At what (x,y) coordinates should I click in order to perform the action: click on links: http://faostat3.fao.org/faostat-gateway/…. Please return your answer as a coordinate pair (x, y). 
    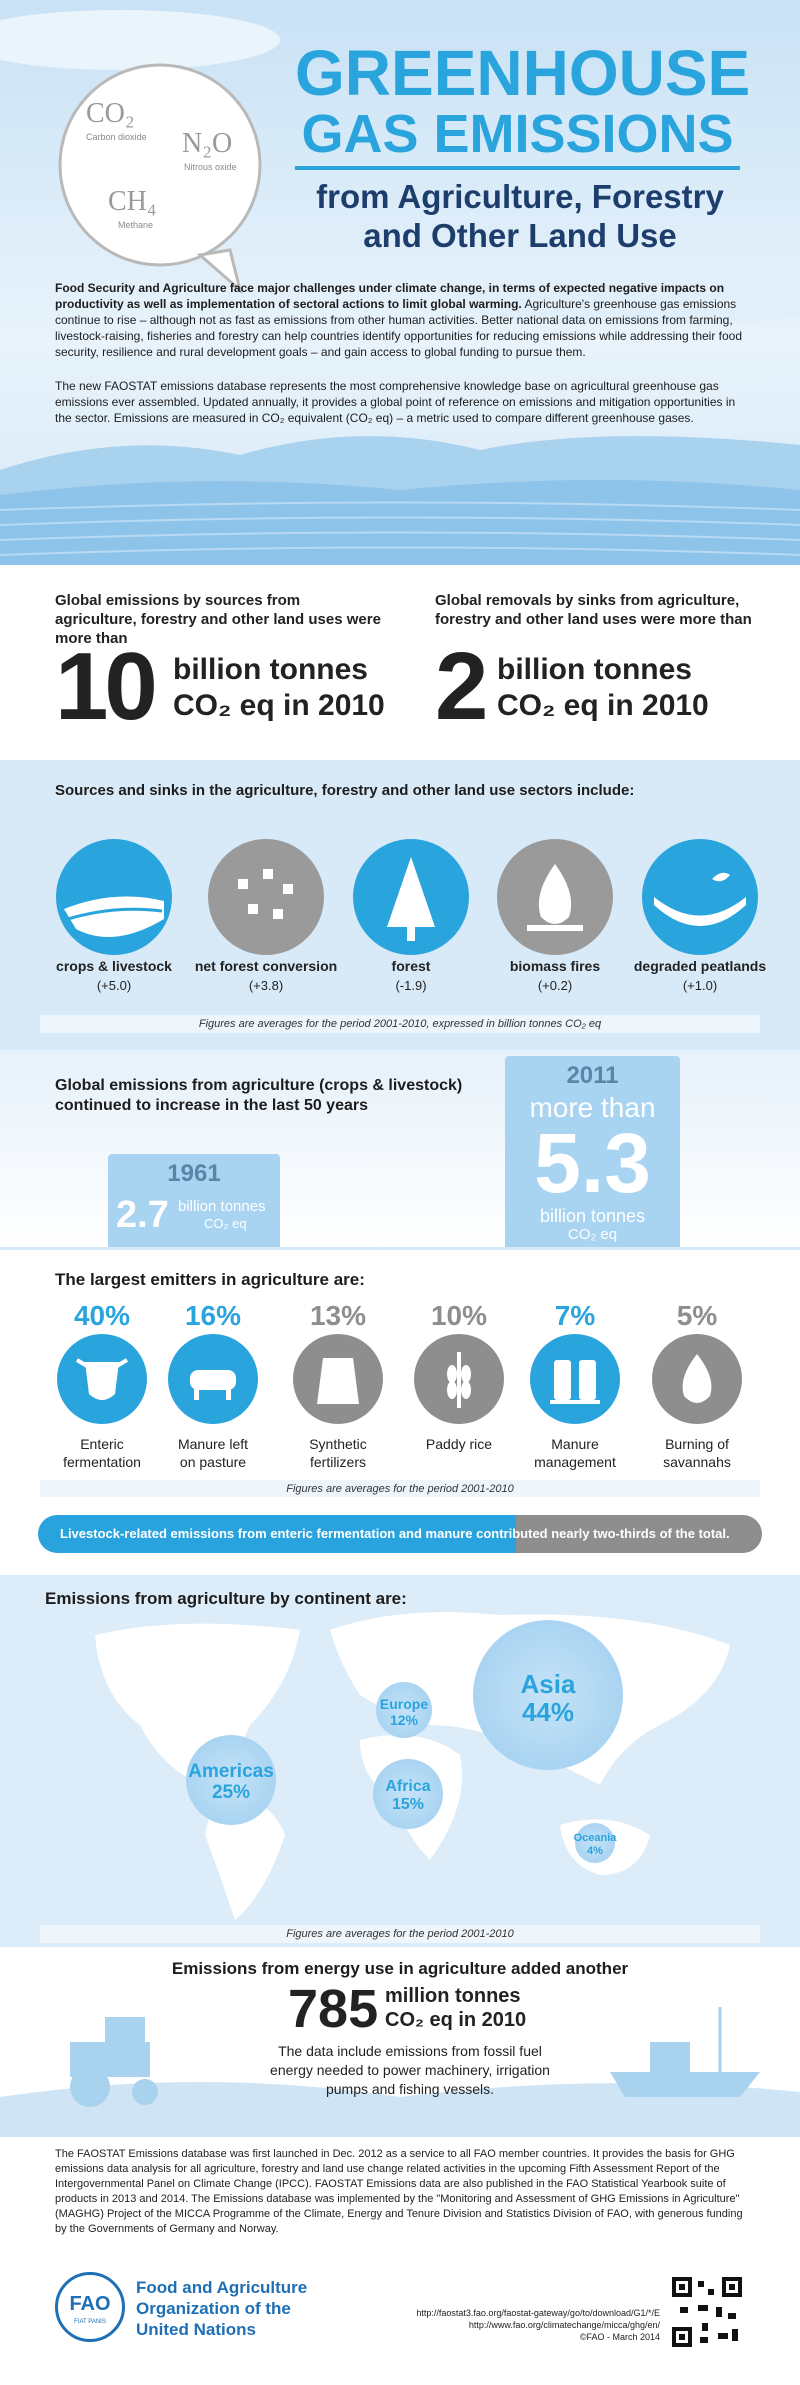
    Looking at the image, I should click on (510, 2325).